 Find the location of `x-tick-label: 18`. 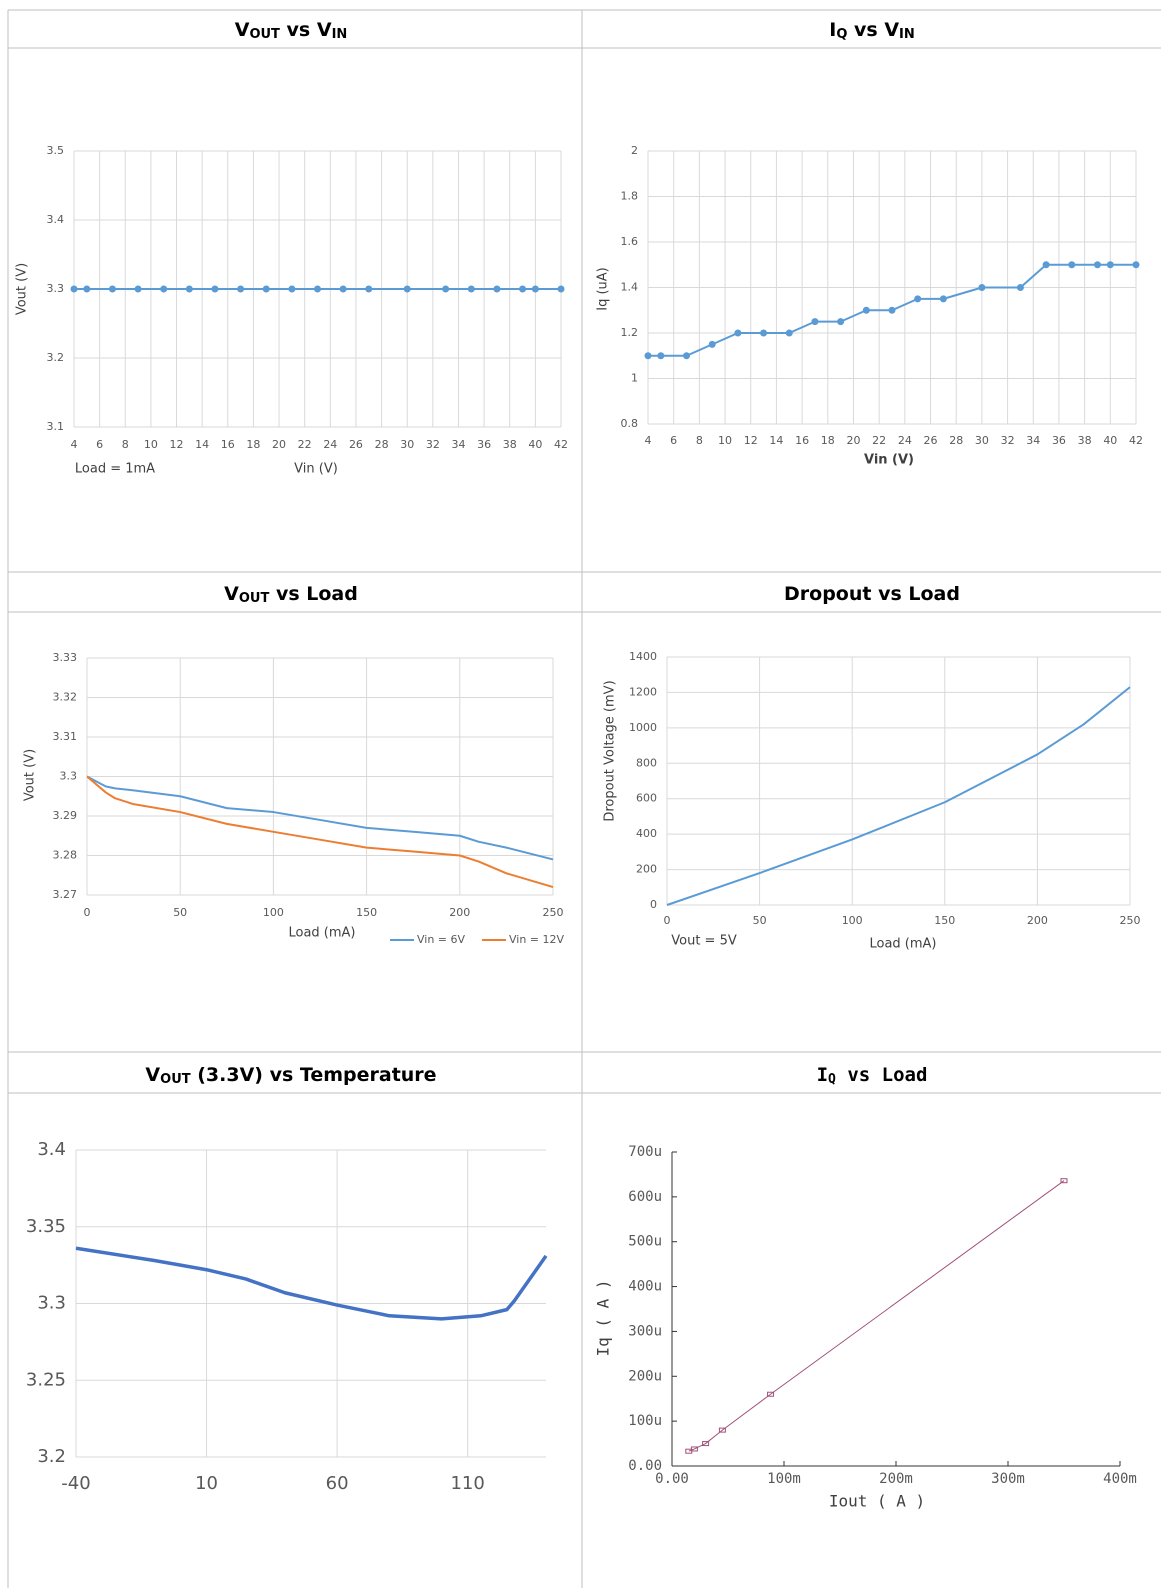

x-tick-label: 18 is located at coordinates (828, 440).